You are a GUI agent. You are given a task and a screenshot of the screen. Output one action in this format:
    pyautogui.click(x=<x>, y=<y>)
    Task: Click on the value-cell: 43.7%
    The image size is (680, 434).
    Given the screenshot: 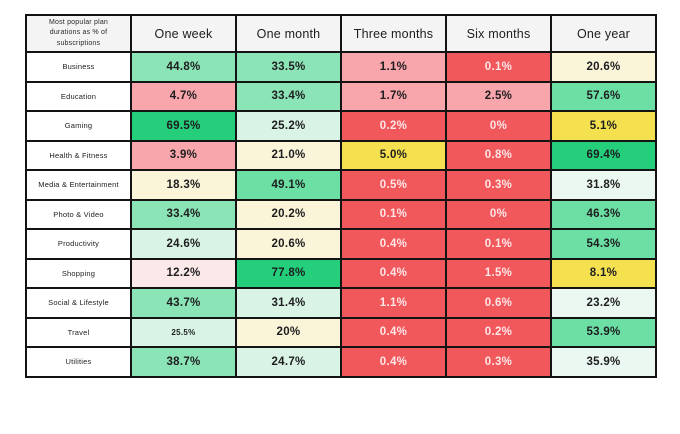 What is the action you would take?
    pyautogui.click(x=183, y=303)
    